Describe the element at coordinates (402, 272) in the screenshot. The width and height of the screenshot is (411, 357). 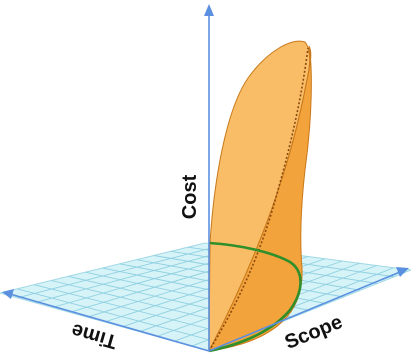
I see `scope-axis-arrow` at that location.